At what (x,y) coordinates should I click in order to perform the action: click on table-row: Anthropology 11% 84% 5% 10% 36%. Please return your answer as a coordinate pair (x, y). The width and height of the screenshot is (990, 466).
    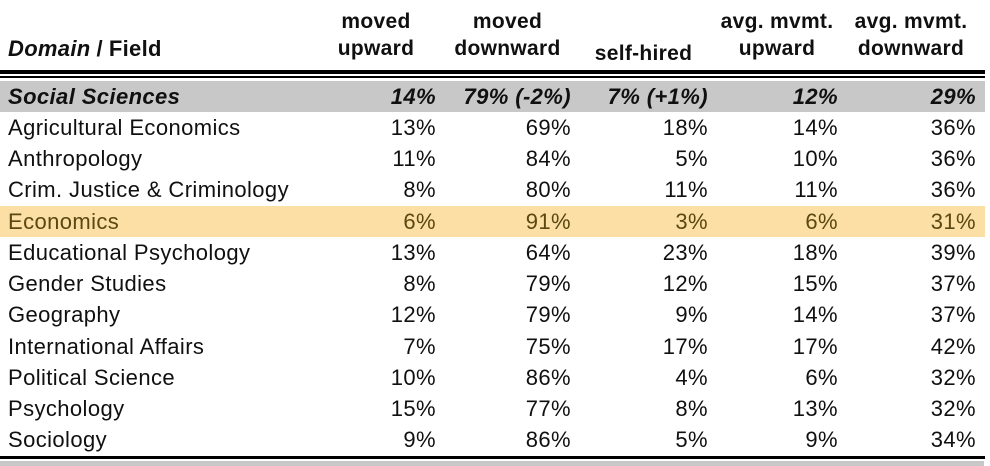
    Looking at the image, I should click on (492, 159).